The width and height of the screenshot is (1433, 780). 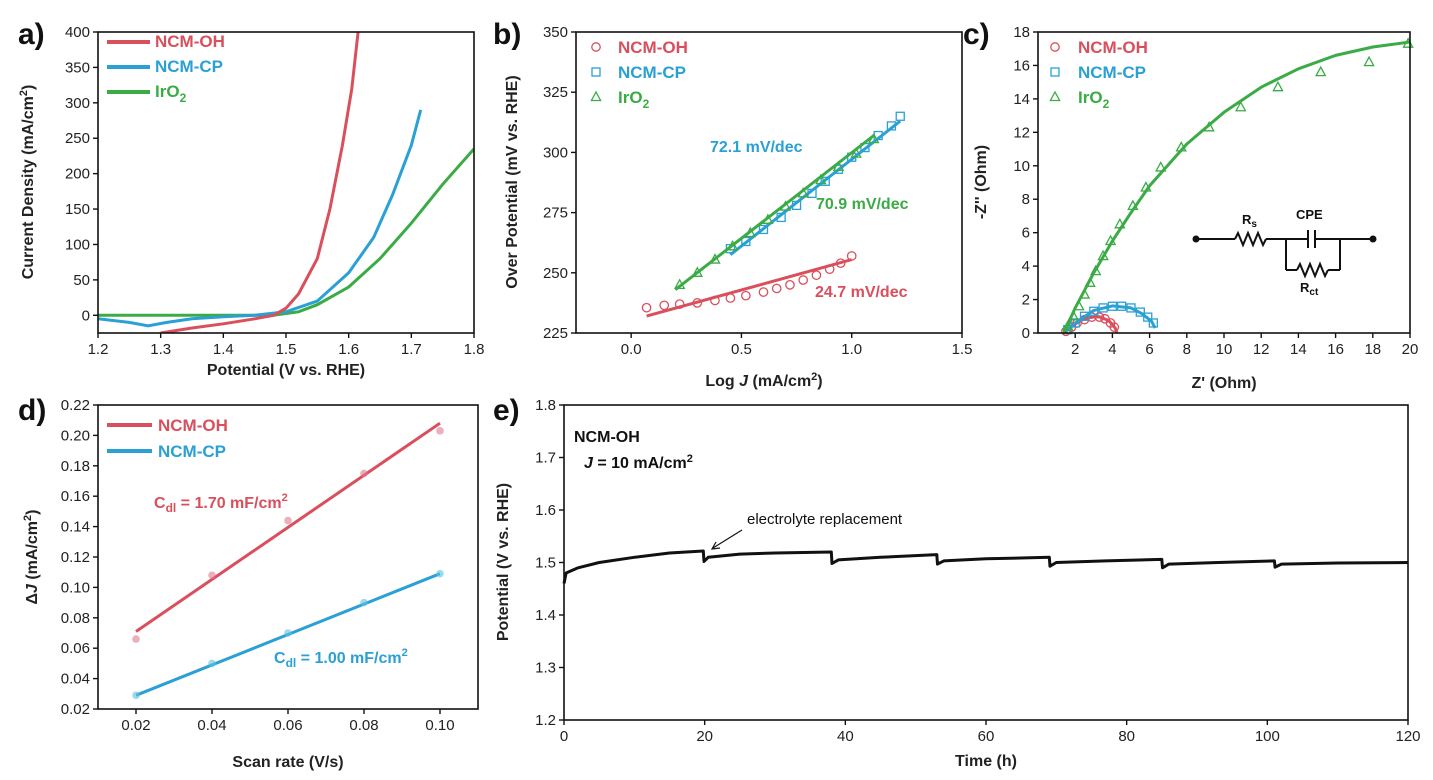 What do you see at coordinates (962, 349) in the screenshot?
I see `panel-b-xtick-label: 1.5` at bounding box center [962, 349].